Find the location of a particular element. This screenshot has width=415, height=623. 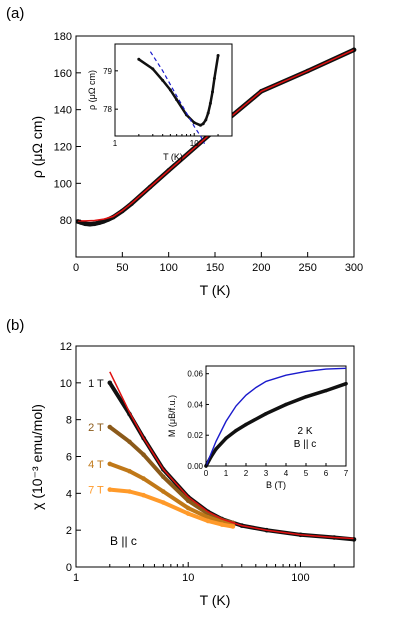

panel-b-x-tick-label: 1 is located at coordinates (76, 578).